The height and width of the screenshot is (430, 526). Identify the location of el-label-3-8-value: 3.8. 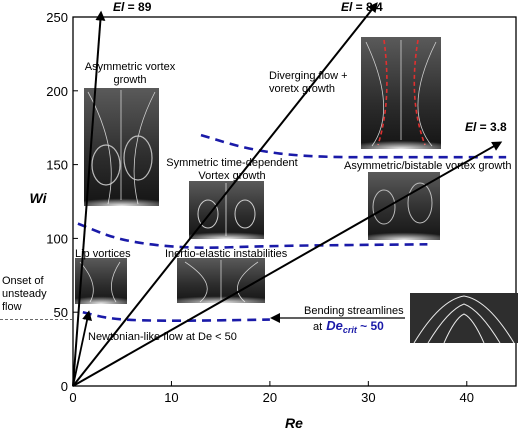
(498, 127).